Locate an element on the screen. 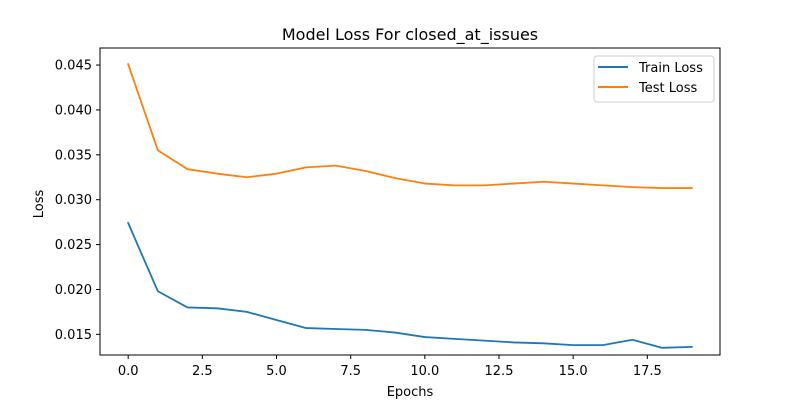 The width and height of the screenshot is (800, 400). y-tick-label: 0.015 is located at coordinates (73, 335).